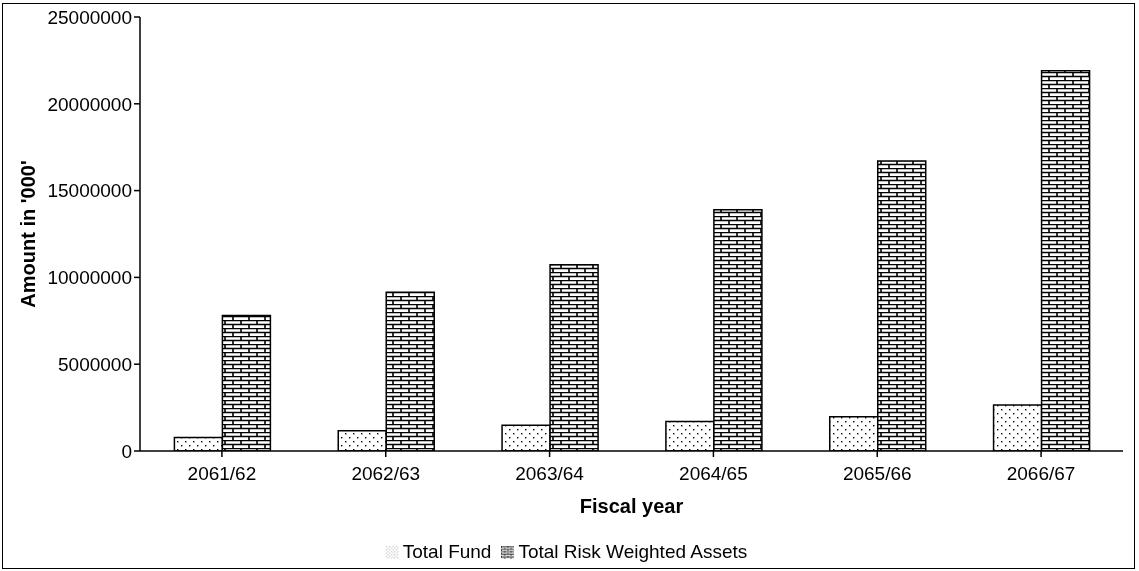  Describe the element at coordinates (222, 474) in the screenshot. I see `x-tick-label: 2061/62` at that location.